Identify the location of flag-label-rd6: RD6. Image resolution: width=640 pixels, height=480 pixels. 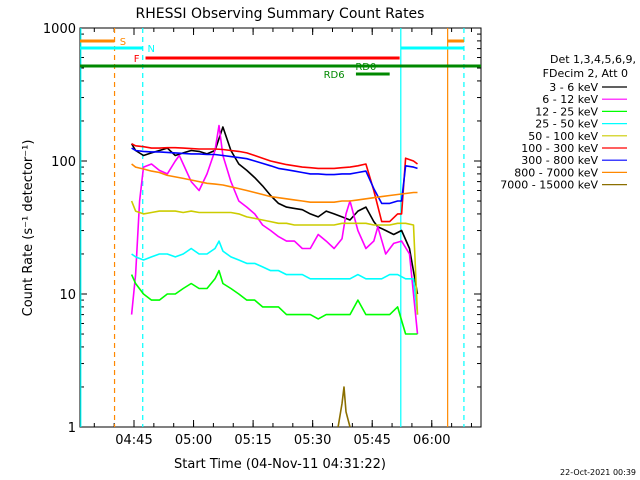
(334, 75).